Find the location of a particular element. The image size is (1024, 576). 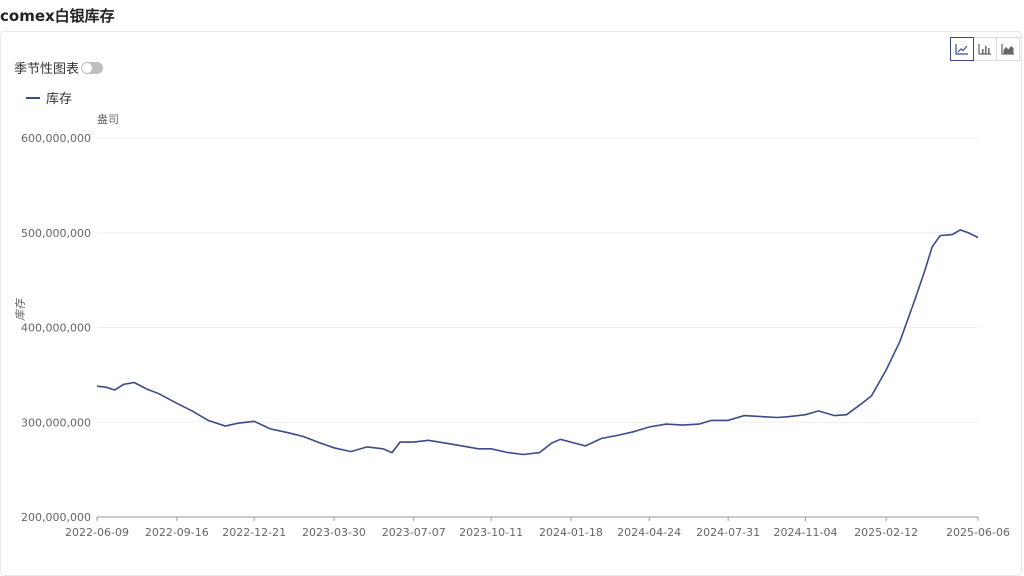

area-chart-icon is located at coordinates (1007, 49).